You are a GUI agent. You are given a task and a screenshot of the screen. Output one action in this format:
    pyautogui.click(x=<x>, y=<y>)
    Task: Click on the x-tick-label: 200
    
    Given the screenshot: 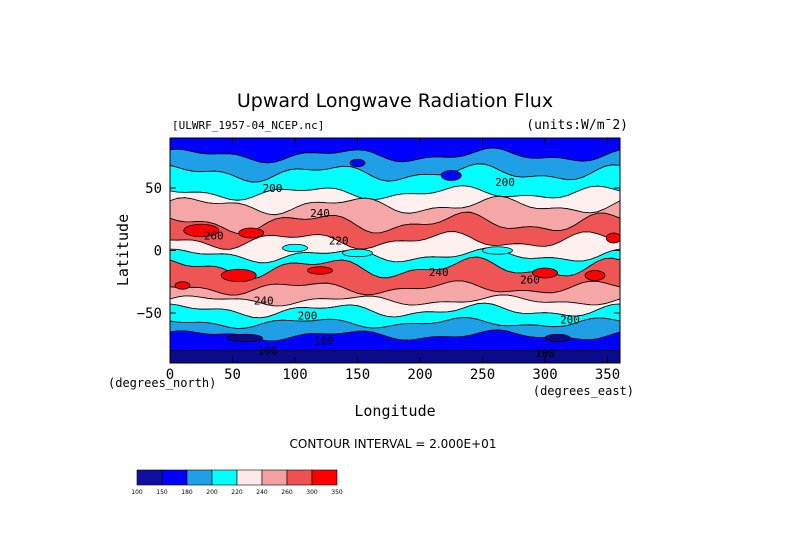 What is the action you would take?
    pyautogui.click(x=419, y=375)
    